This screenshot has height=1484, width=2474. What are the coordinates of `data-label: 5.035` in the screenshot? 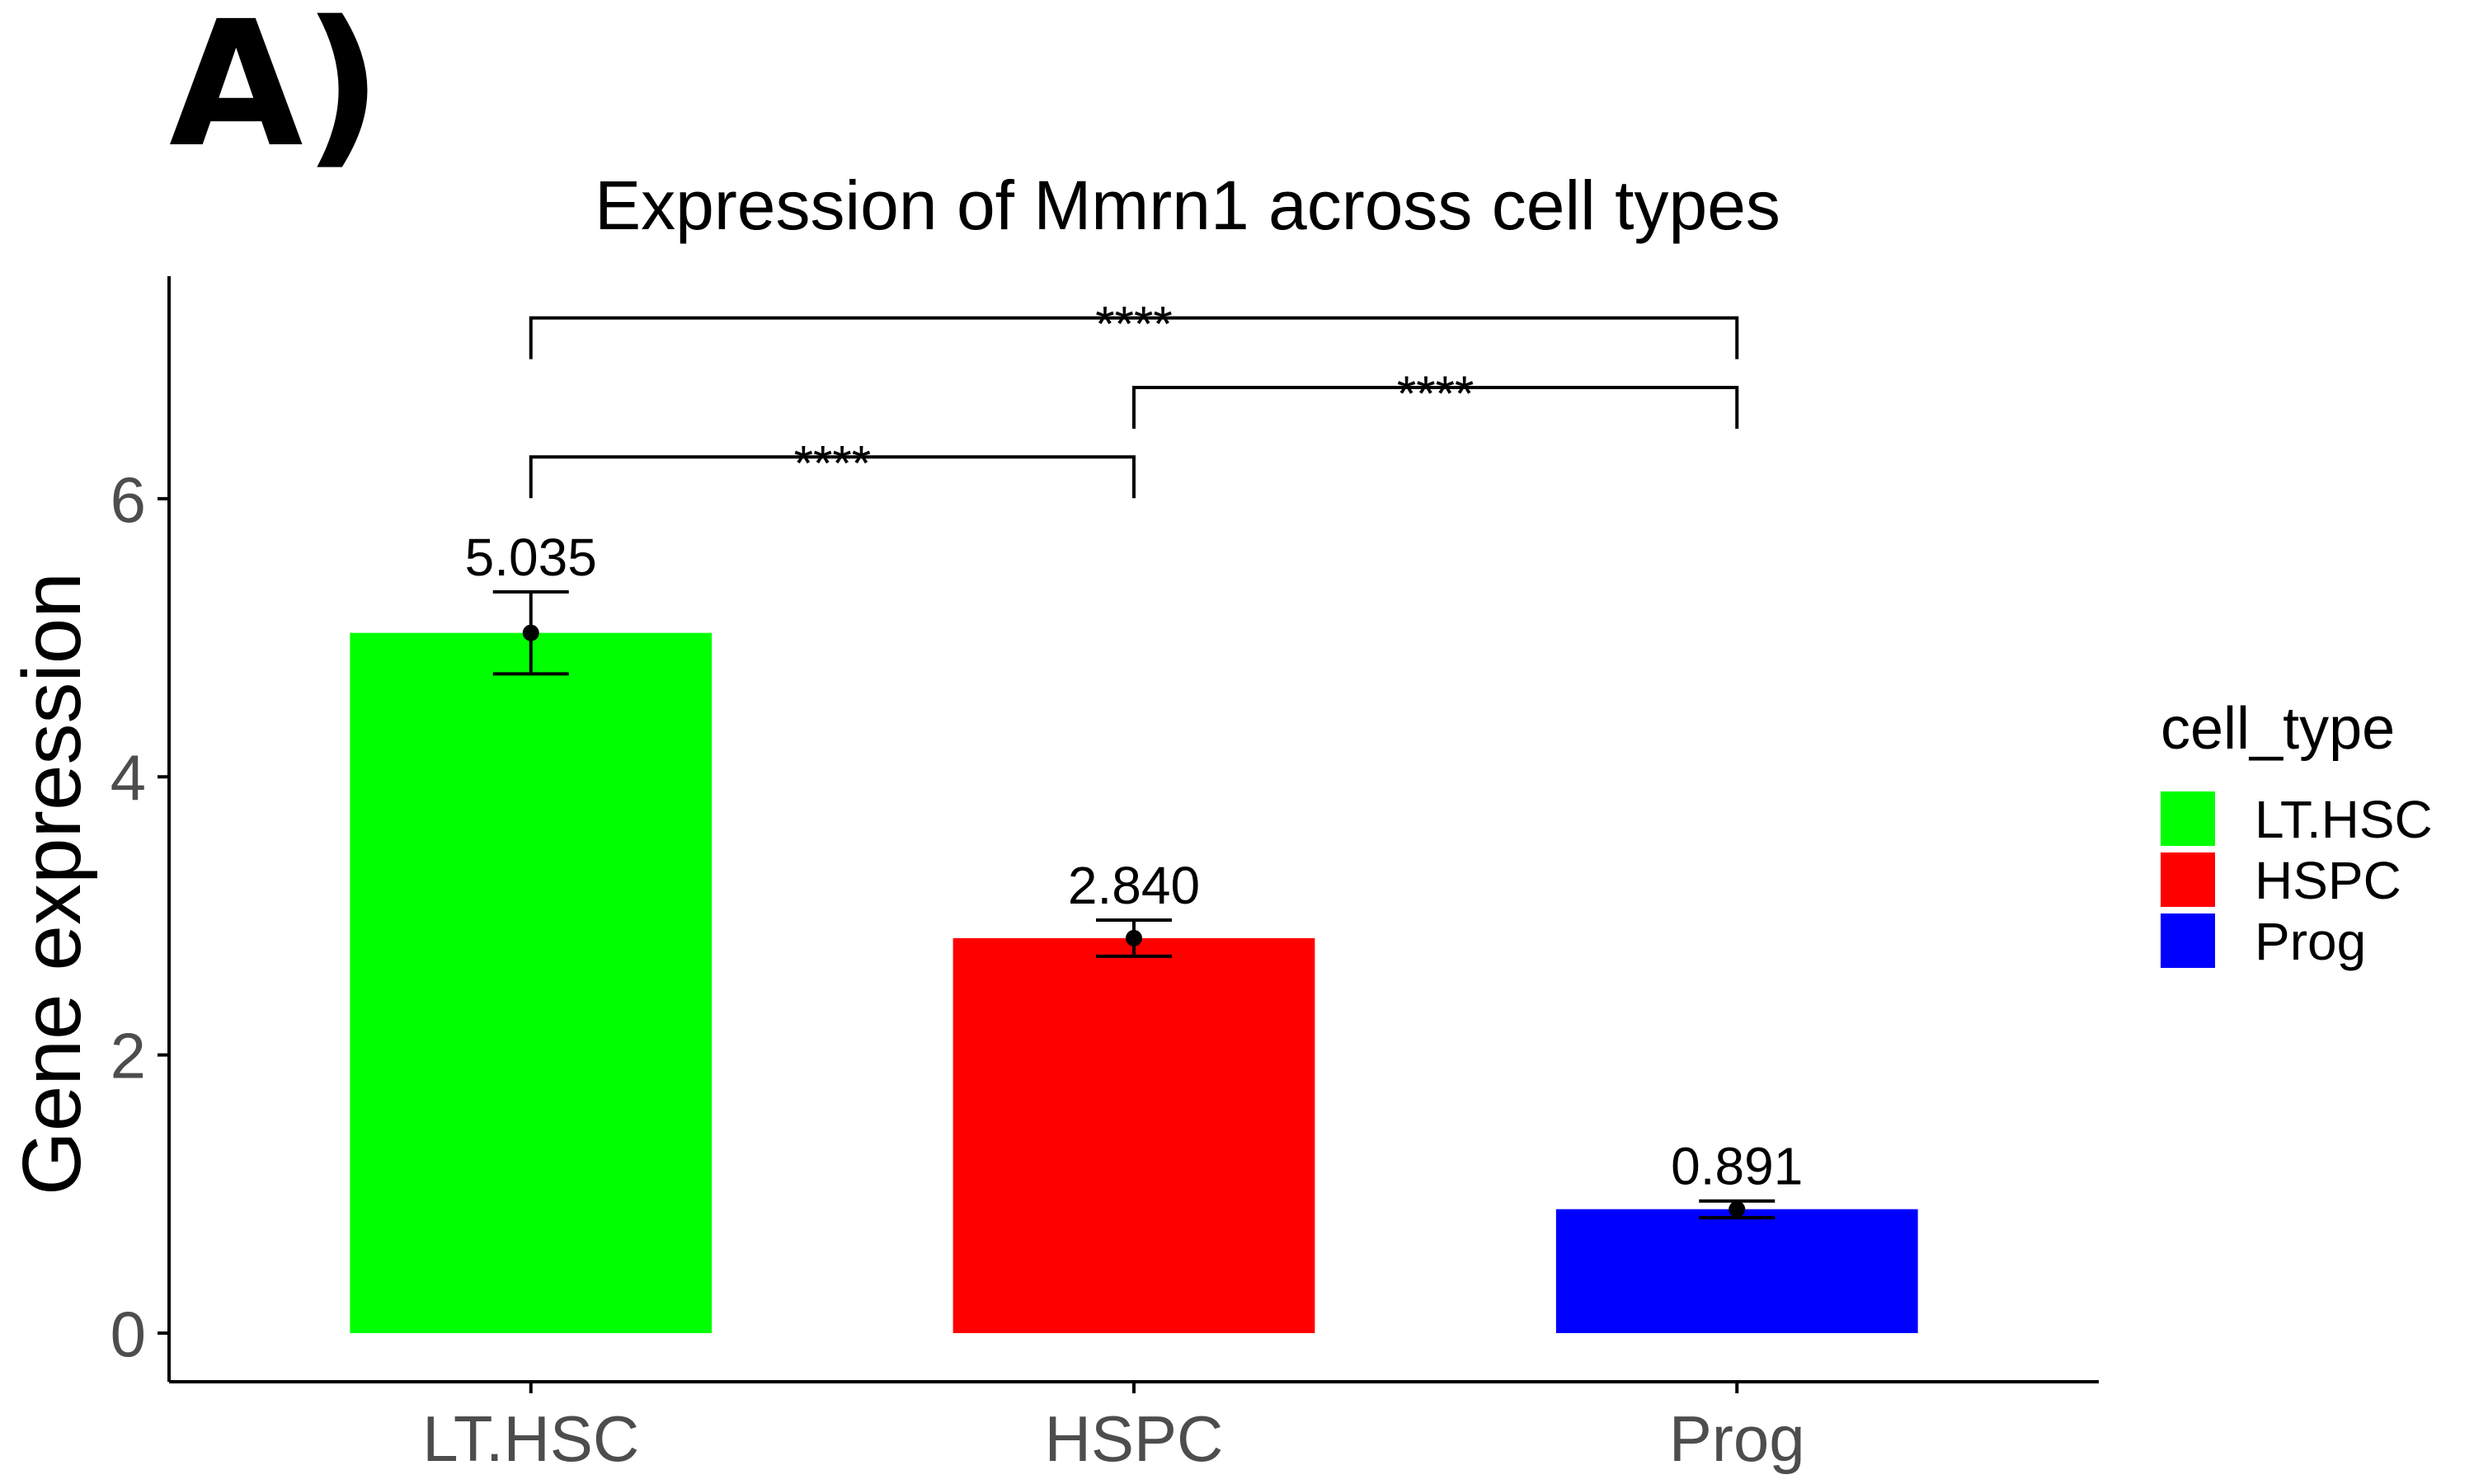 It's located at (531, 557).